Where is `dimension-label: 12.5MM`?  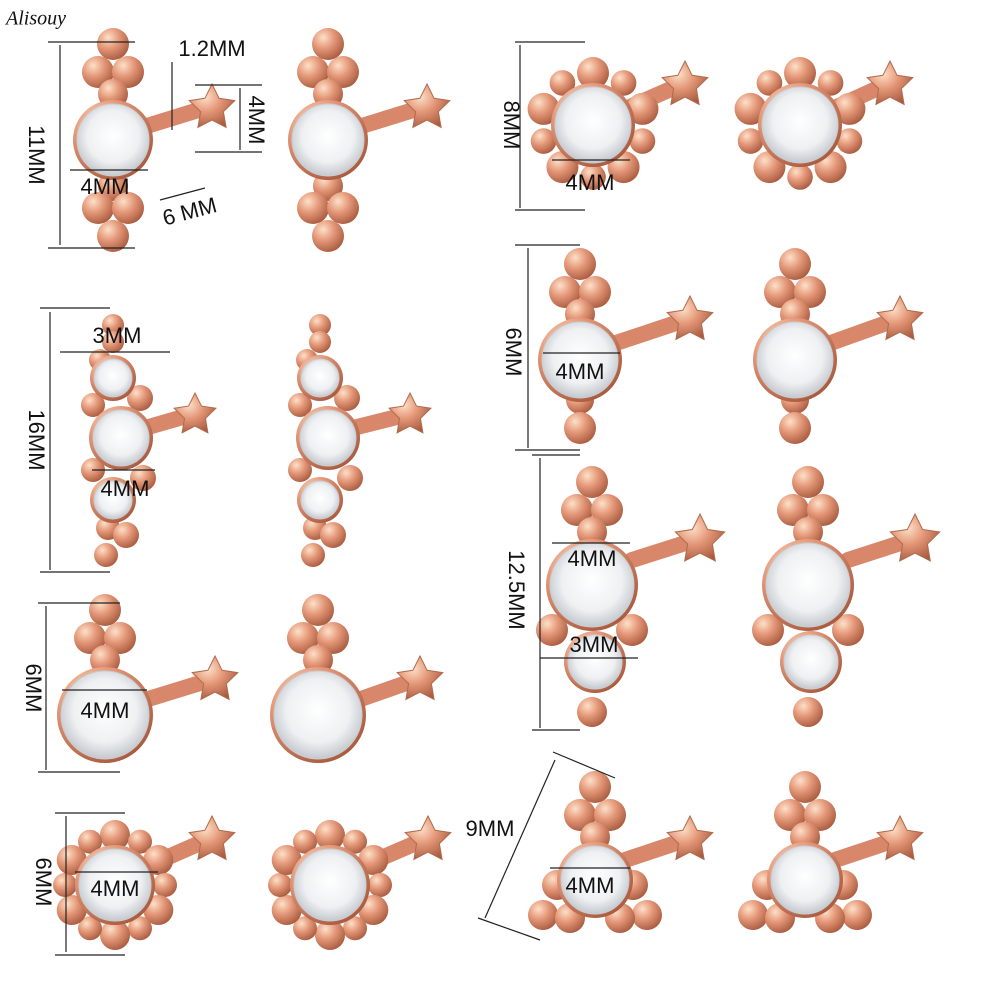 dimension-label: 12.5MM is located at coordinates (516, 589).